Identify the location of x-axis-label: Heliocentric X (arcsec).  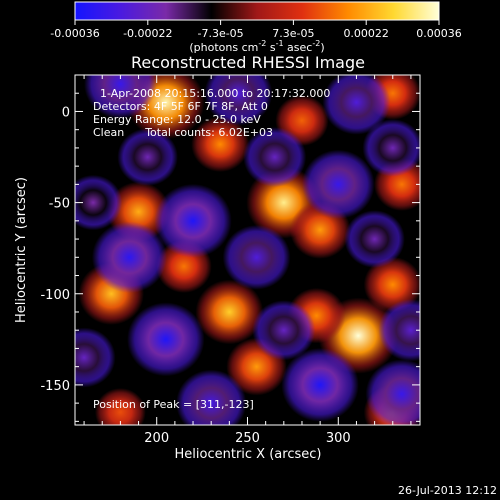
(248, 454).